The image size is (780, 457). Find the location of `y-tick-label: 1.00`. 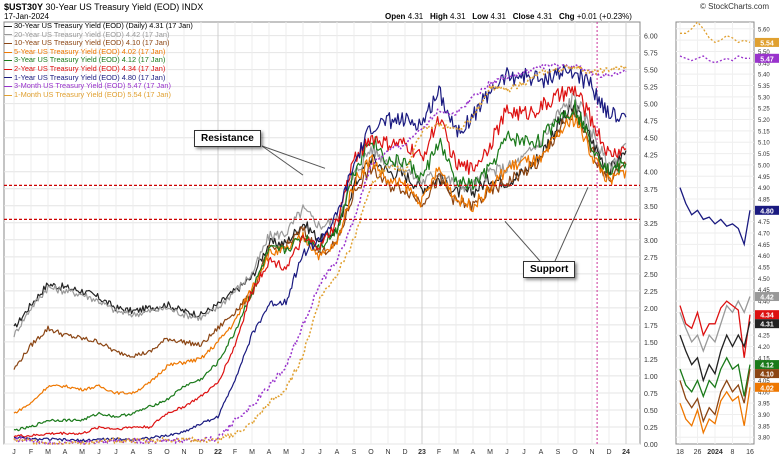

y-tick-label: 1.00 is located at coordinates (651, 377).